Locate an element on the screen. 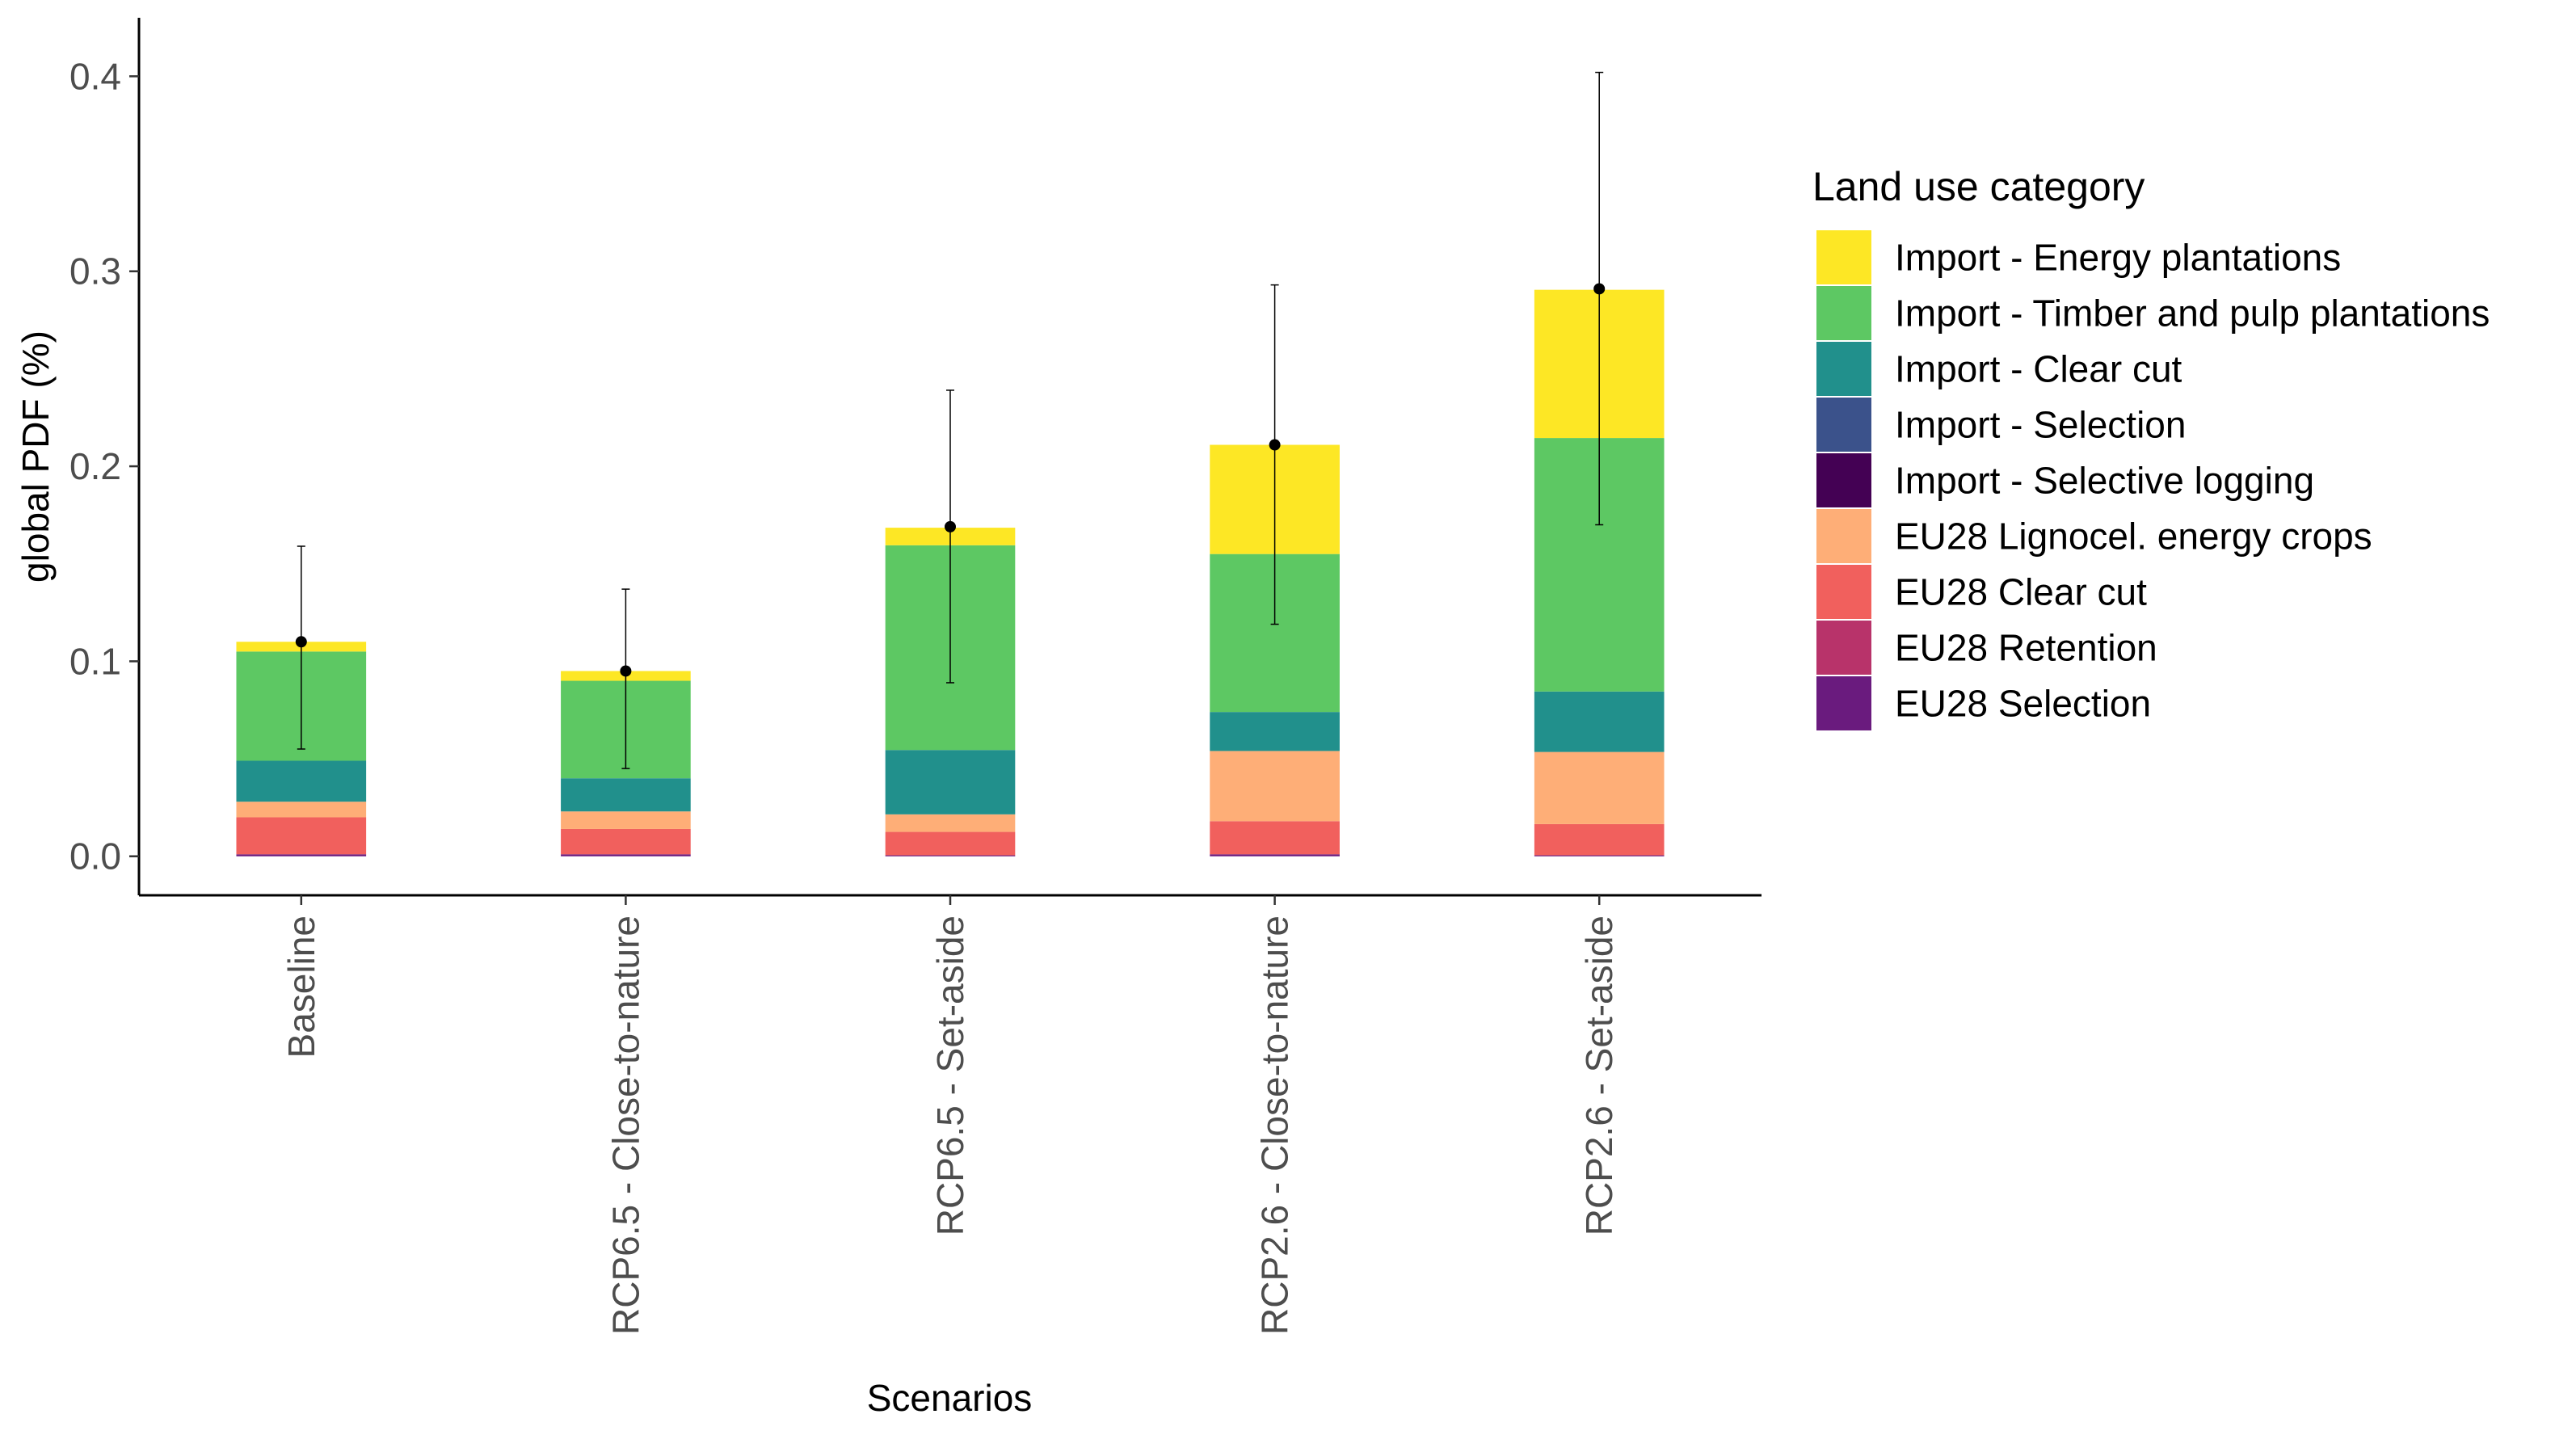 The height and width of the screenshot is (1431, 2576). legend-label: Import - Energy plantations is located at coordinates (2118, 258).